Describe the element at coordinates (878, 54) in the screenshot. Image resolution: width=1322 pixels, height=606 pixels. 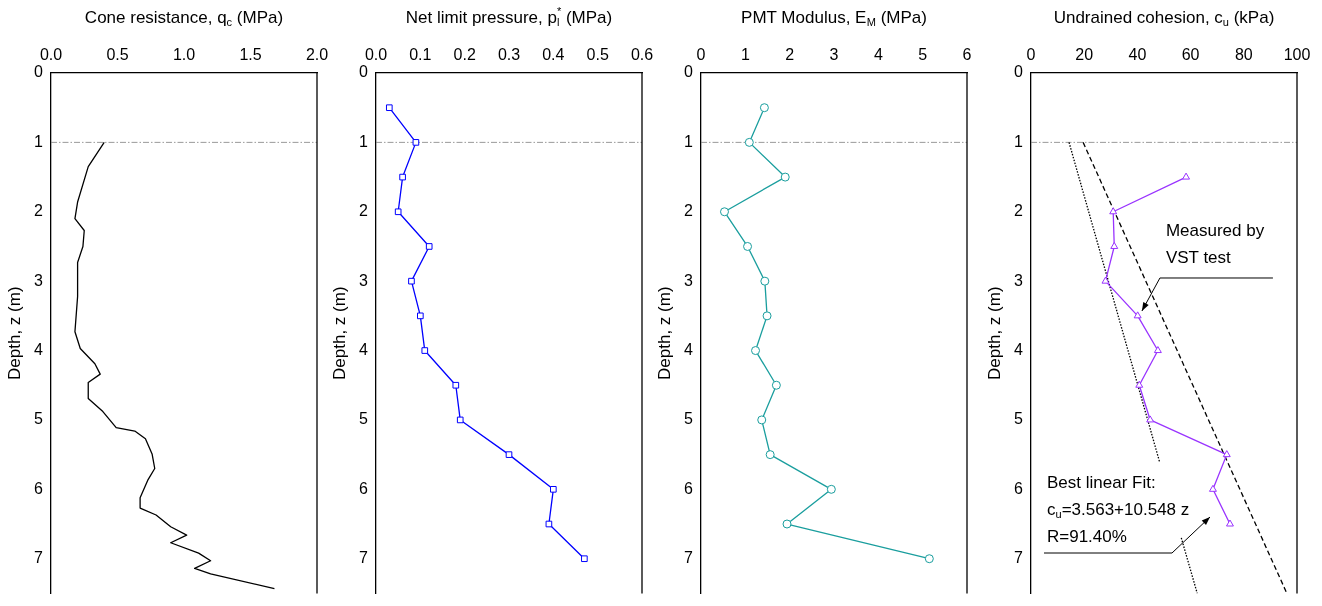
I see `x-tick-label: 4` at that location.